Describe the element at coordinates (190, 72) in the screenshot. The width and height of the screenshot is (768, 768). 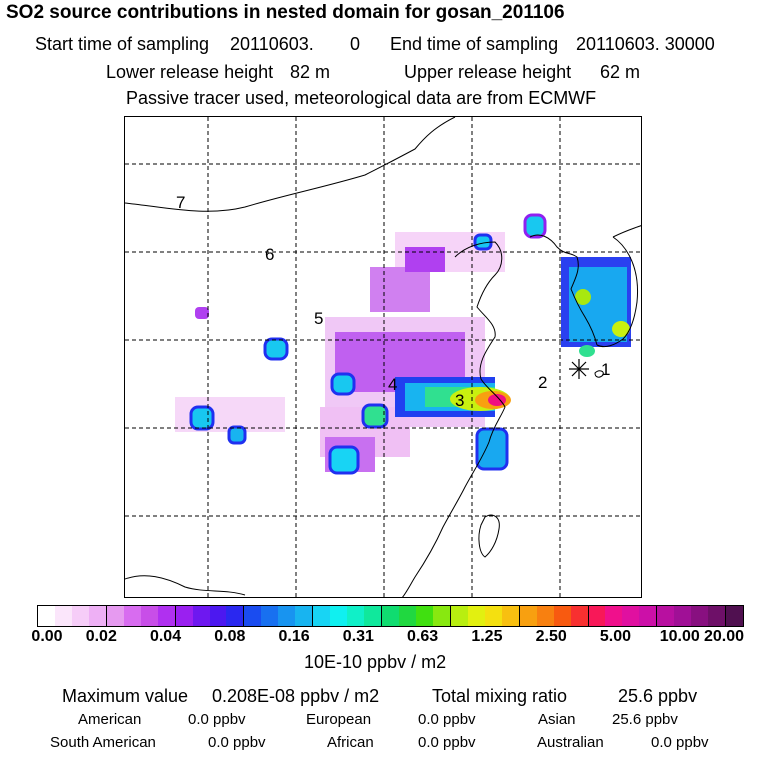
I see `lower-release-label: Lower release height` at that location.